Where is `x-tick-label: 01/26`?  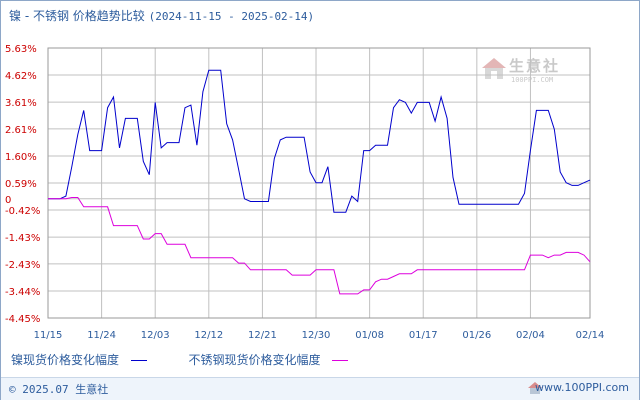
x-tick-label: 01/26 is located at coordinates (476, 335).